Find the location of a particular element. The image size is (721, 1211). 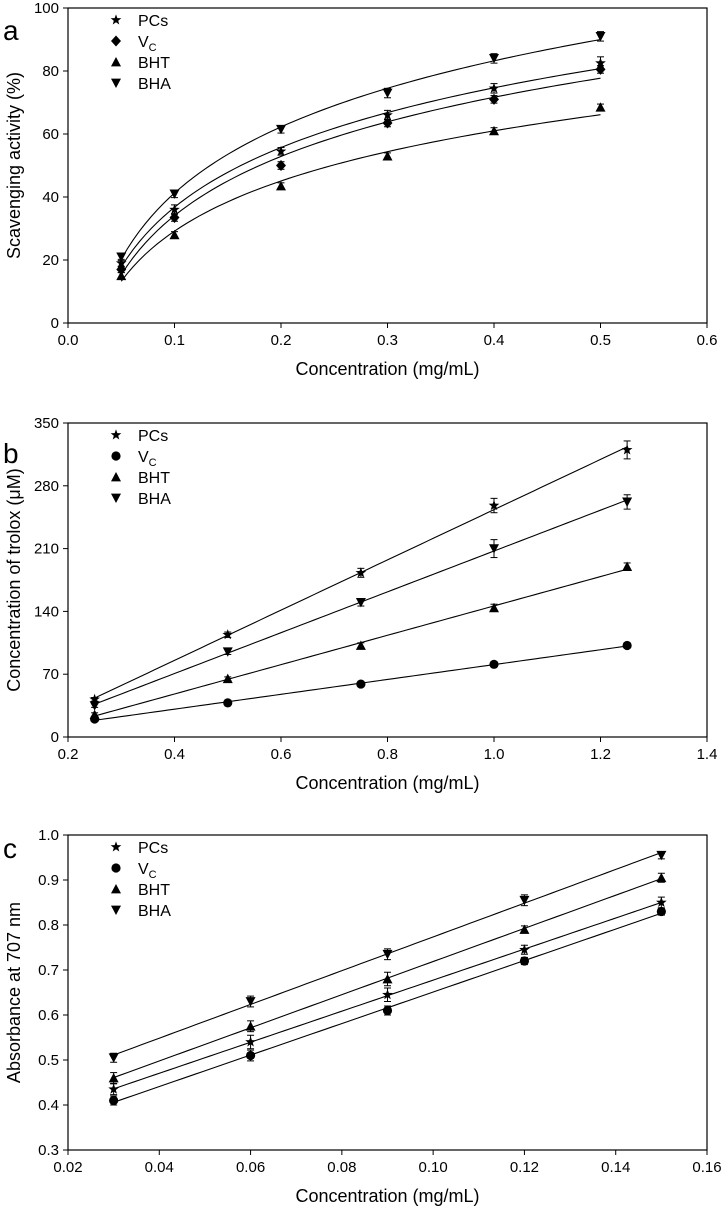

x-tick-label: 0.06 is located at coordinates (250, 1167).